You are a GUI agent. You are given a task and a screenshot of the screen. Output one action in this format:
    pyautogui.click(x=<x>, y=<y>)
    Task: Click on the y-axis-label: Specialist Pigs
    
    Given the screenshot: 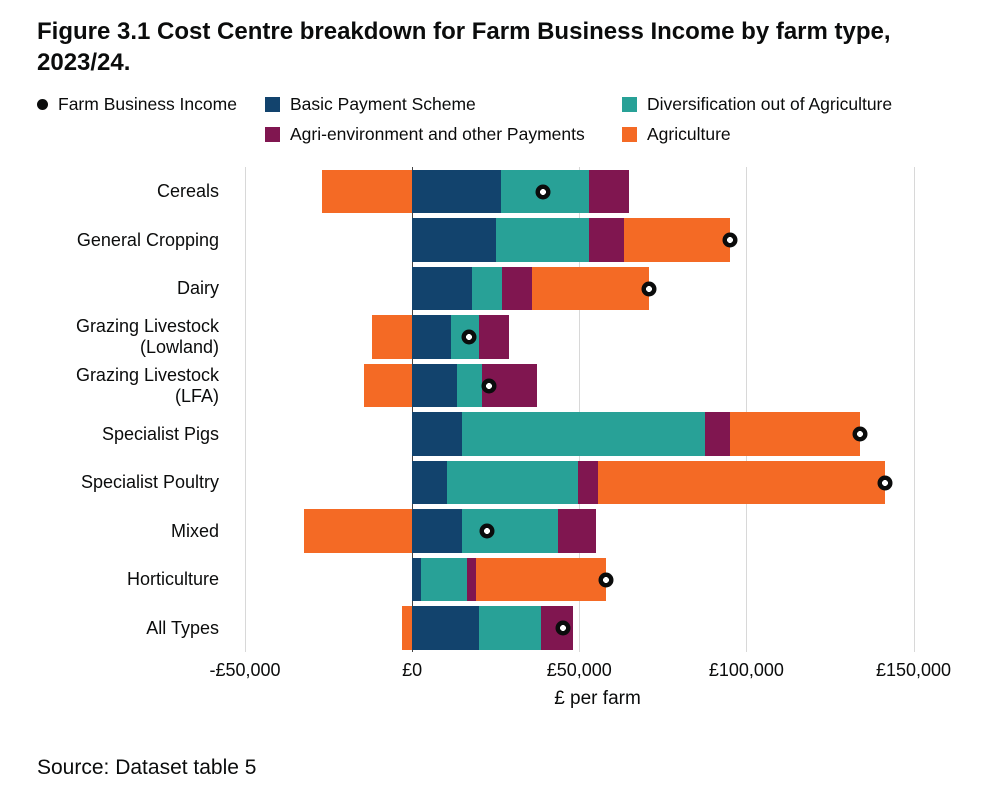 What is the action you would take?
    pyautogui.click(x=160, y=433)
    